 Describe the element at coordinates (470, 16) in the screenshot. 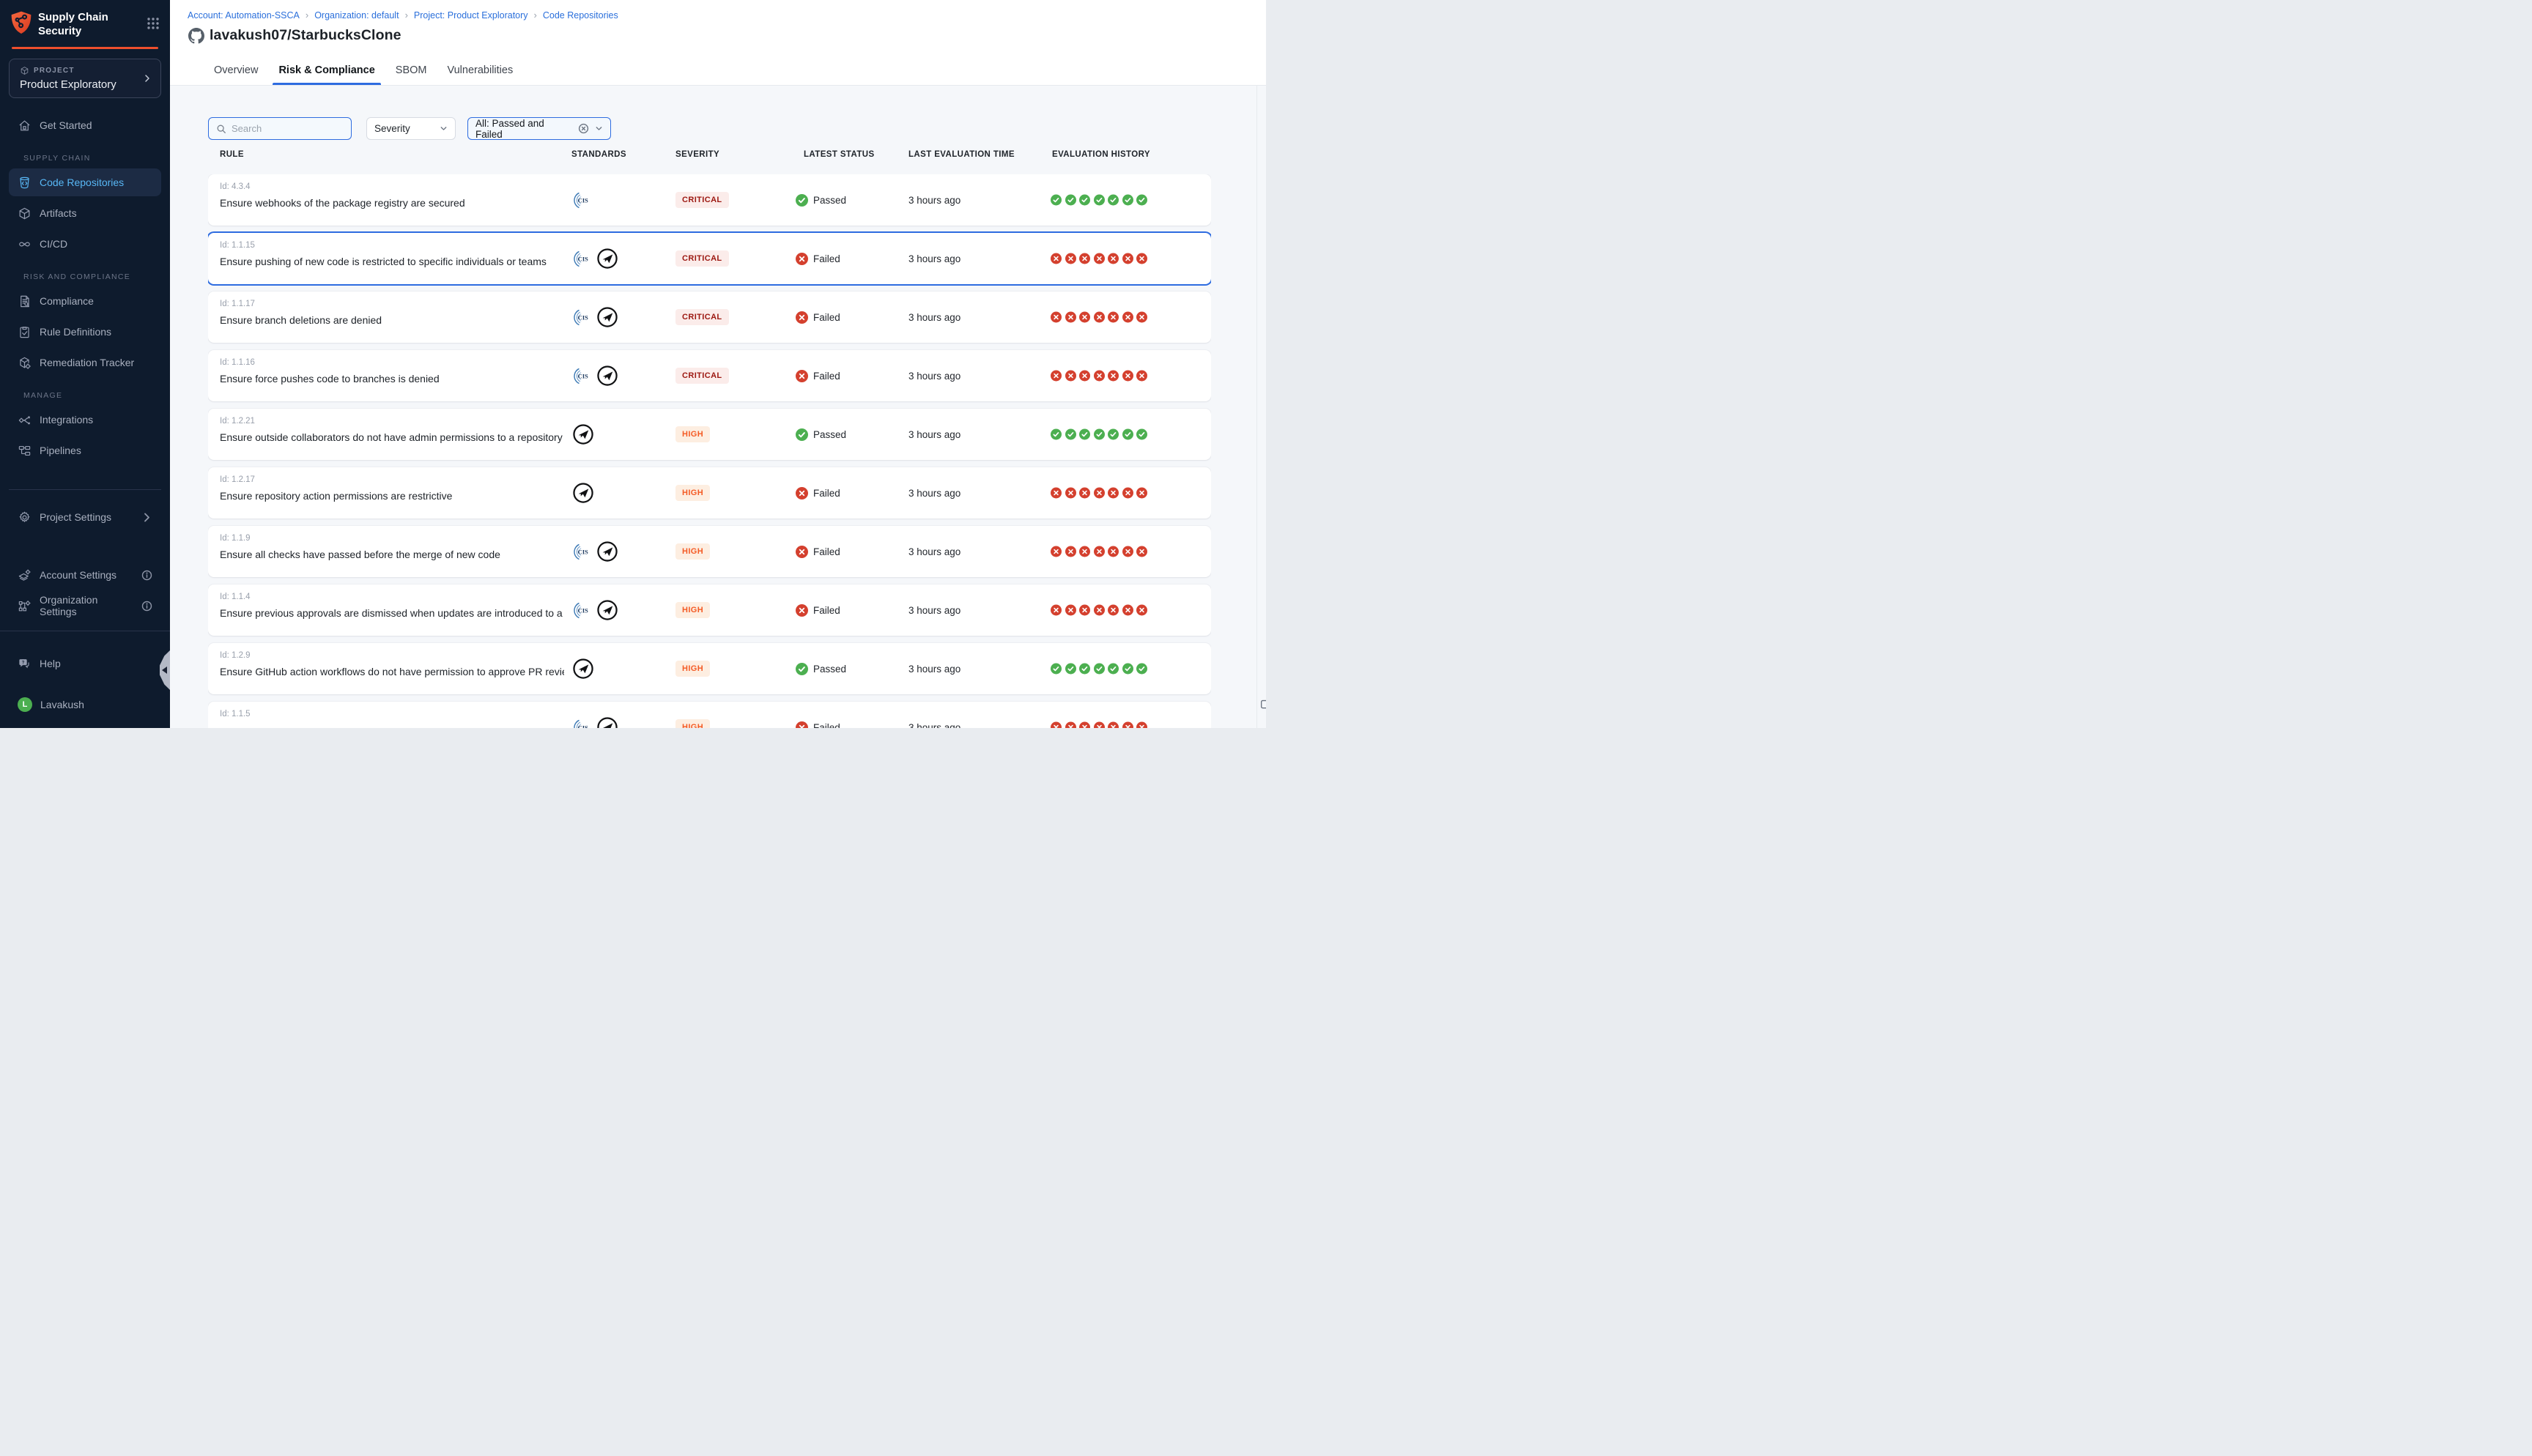

I see `breadcrumb-link: Project: Product Exploratory` at that location.